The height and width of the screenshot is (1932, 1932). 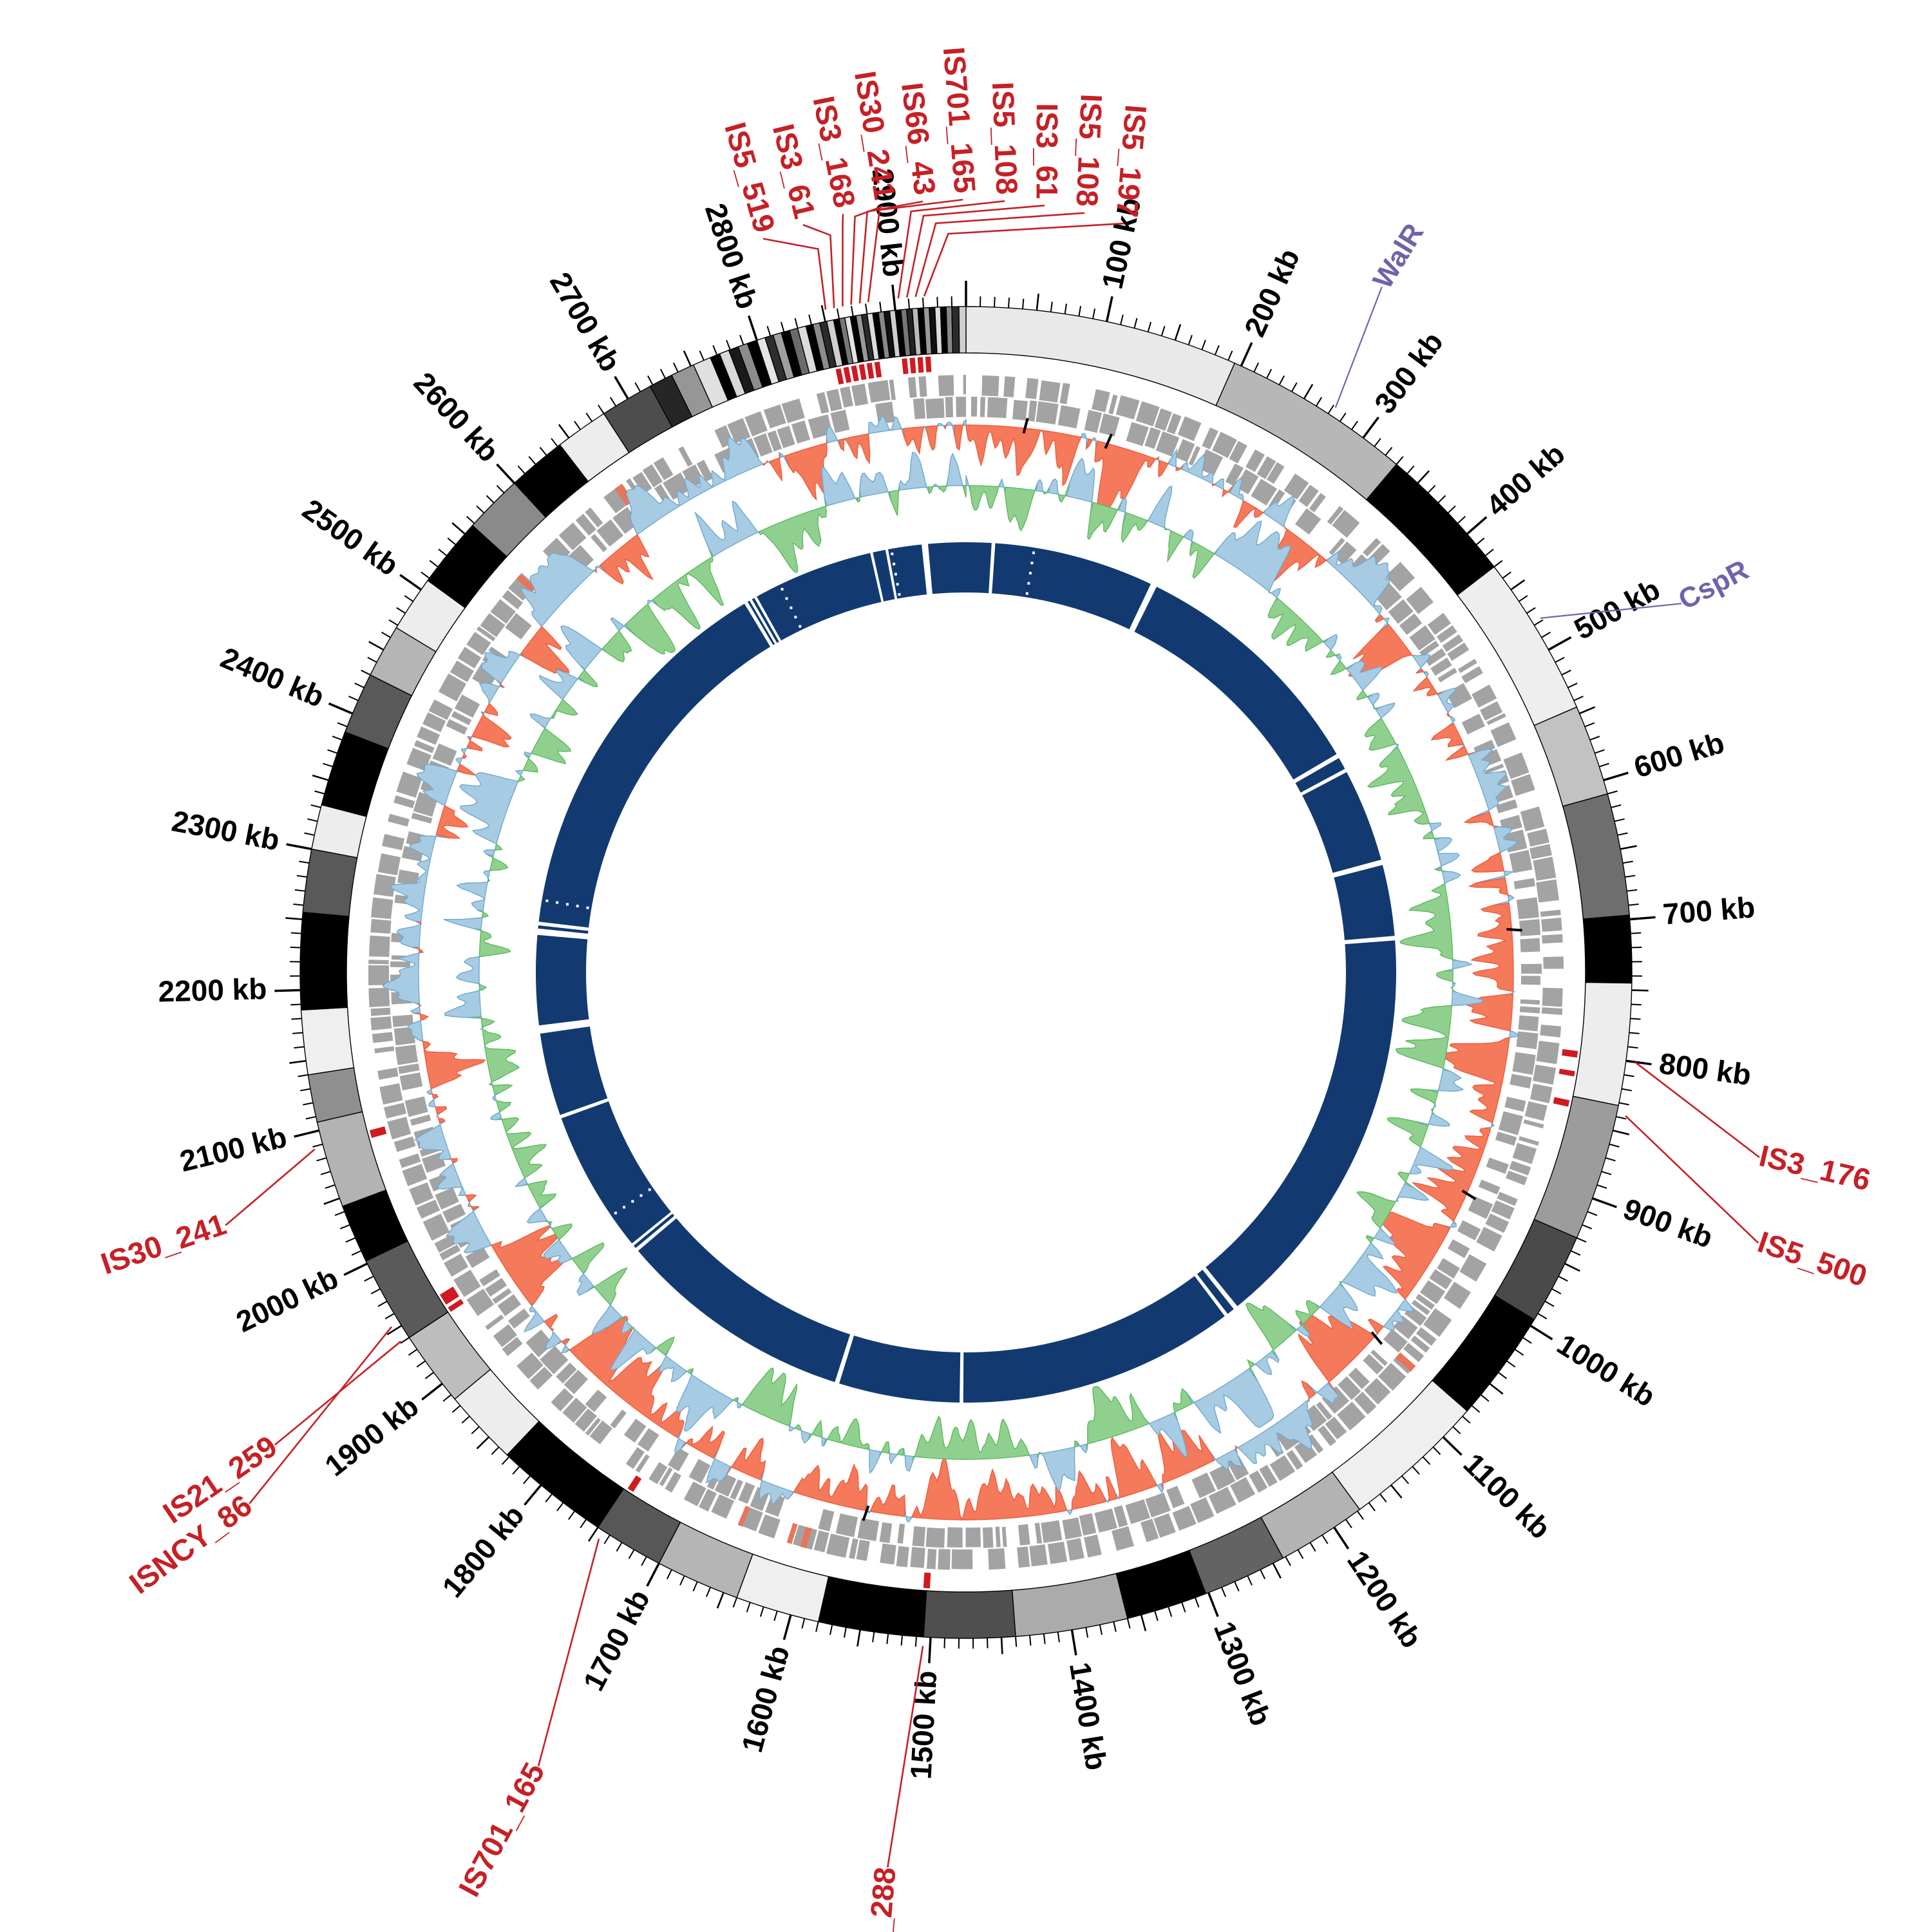 I want to click on axis-tick-label: 2700 kb, so click(x=586, y=322).